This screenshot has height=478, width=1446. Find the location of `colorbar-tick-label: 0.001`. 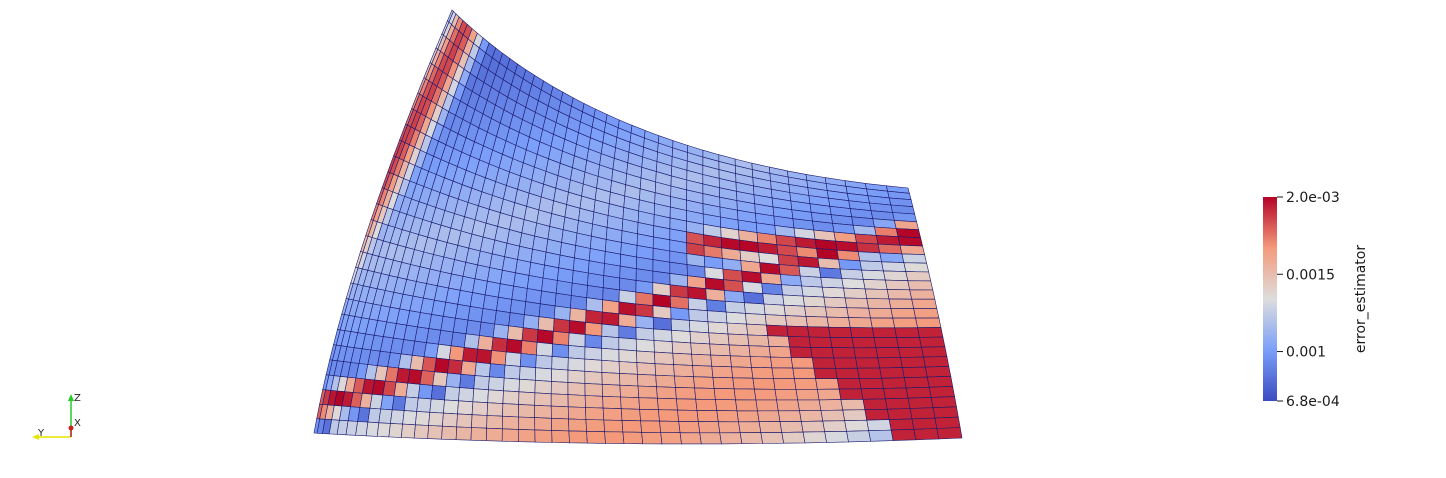

colorbar-tick-label: 0.001 is located at coordinates (1306, 353).